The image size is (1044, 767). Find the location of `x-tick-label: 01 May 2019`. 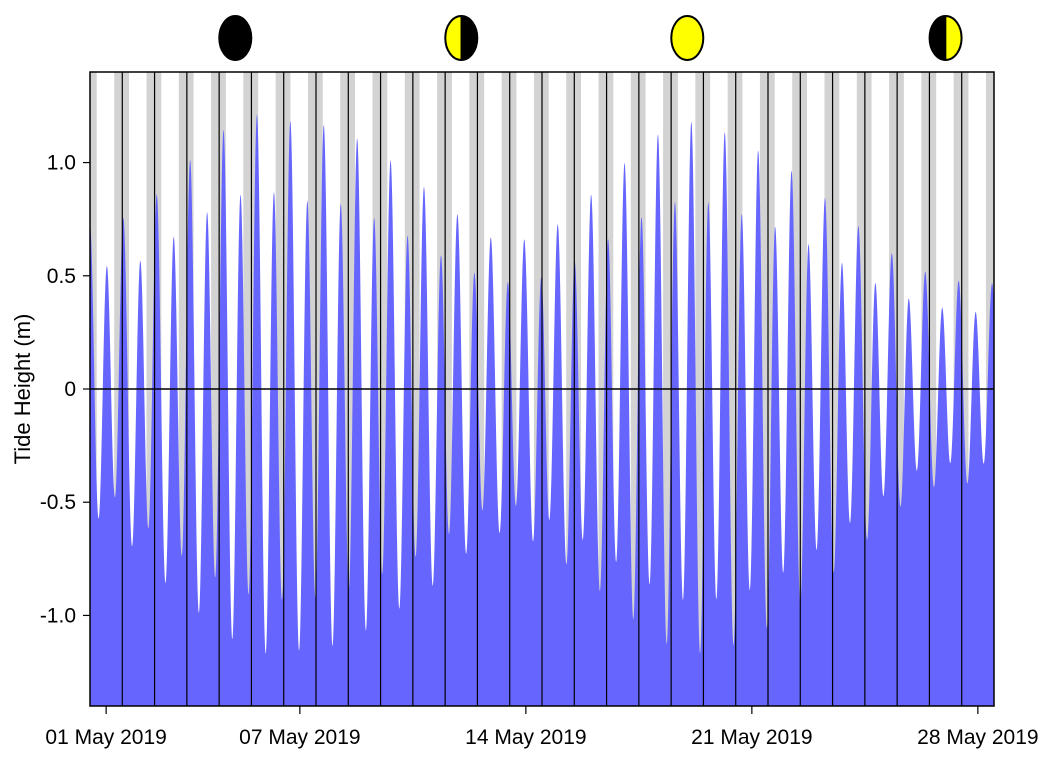

x-tick-label: 01 May 2019 is located at coordinates (105, 737).